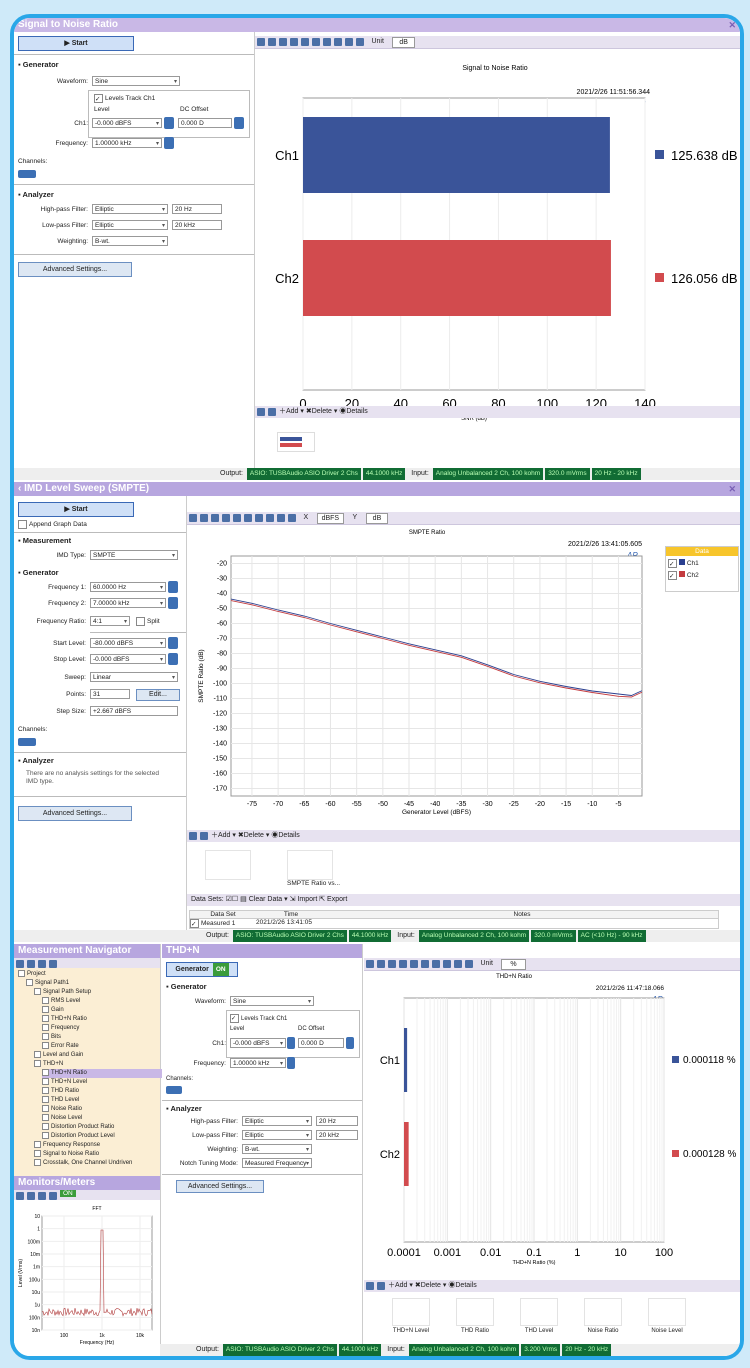 This screenshot has width=750, height=1368. Describe the element at coordinates (31, 964) in the screenshot. I see `folder-icon` at that location.